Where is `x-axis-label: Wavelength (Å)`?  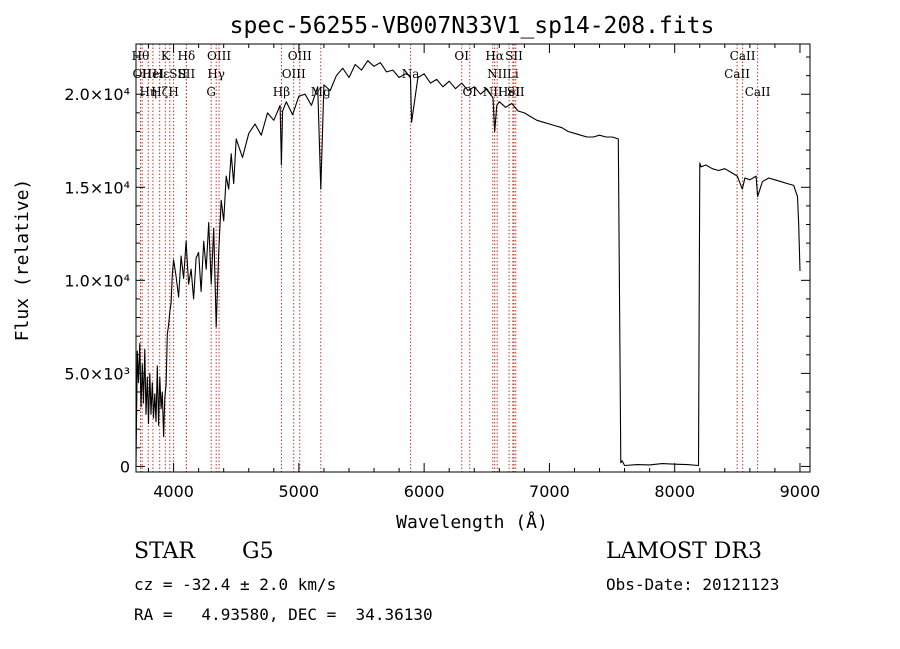 x-axis-label: Wavelength (Å) is located at coordinates (472, 522).